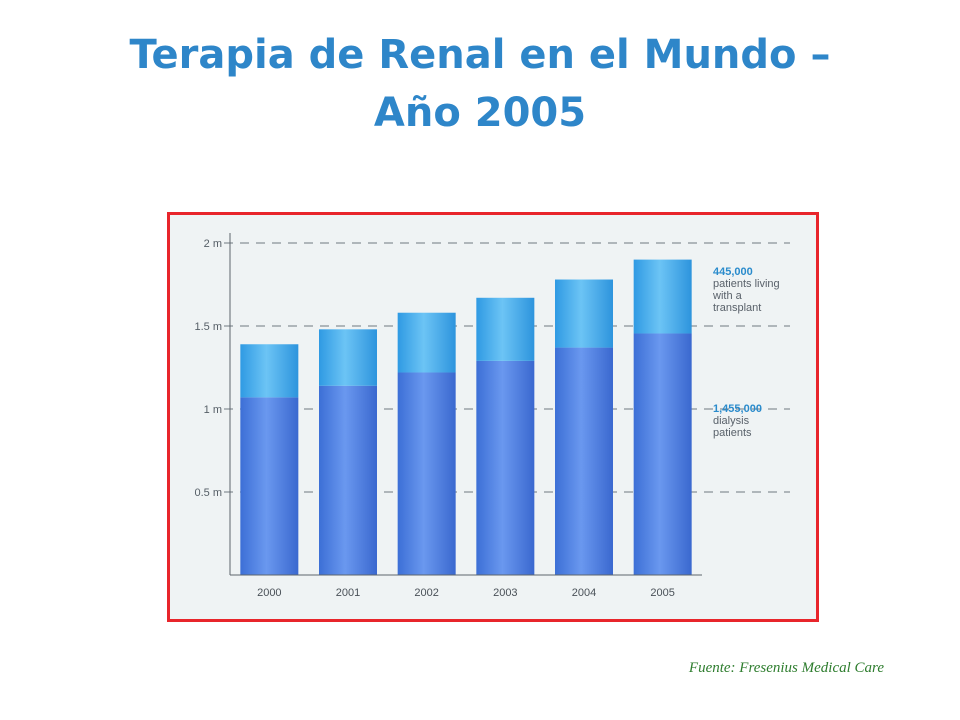  I want to click on x-tick-label: 2001, so click(348, 593).